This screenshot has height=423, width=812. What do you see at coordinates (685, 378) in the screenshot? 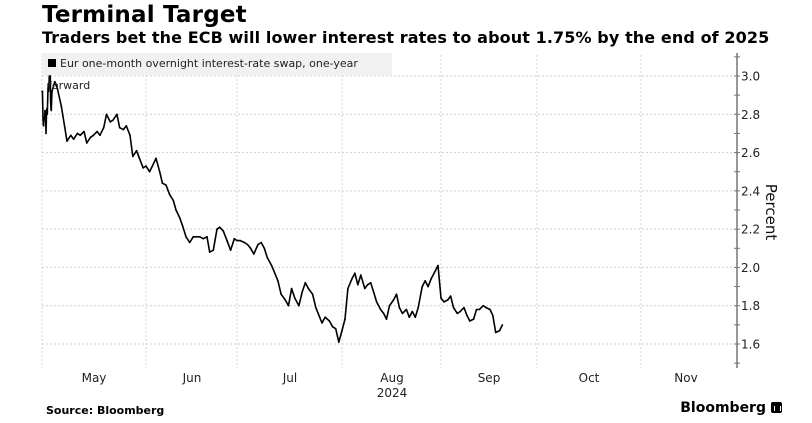
I see `x-tick-label: Nov` at bounding box center [685, 378].